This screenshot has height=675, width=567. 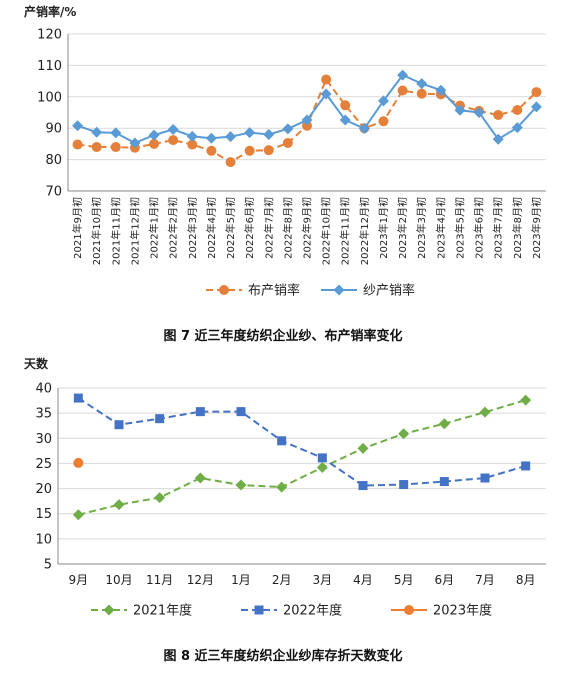 What do you see at coordinates (43, 389) in the screenshot?
I see `y-tick-label: 40` at bounding box center [43, 389].